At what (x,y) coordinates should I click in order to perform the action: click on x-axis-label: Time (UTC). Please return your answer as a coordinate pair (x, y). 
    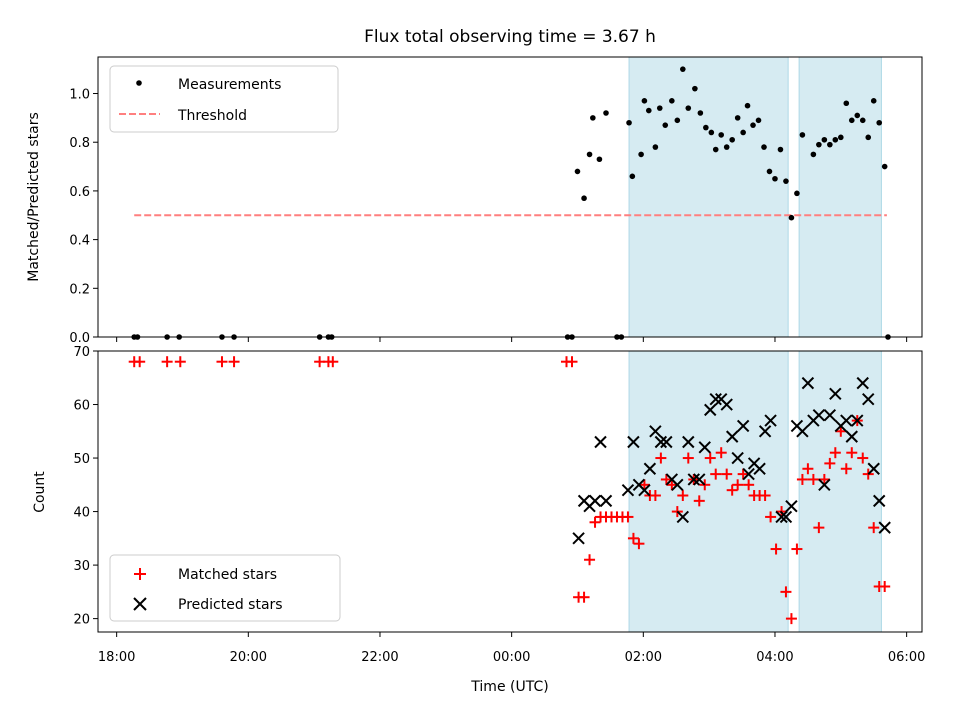
    Looking at the image, I should click on (509, 687).